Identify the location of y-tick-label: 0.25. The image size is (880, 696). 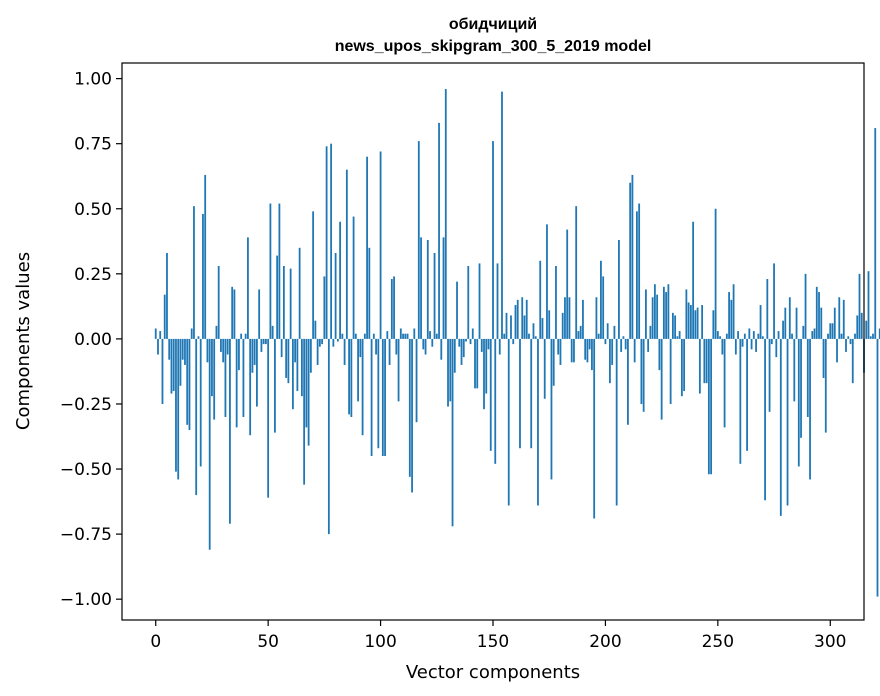
(93, 275).